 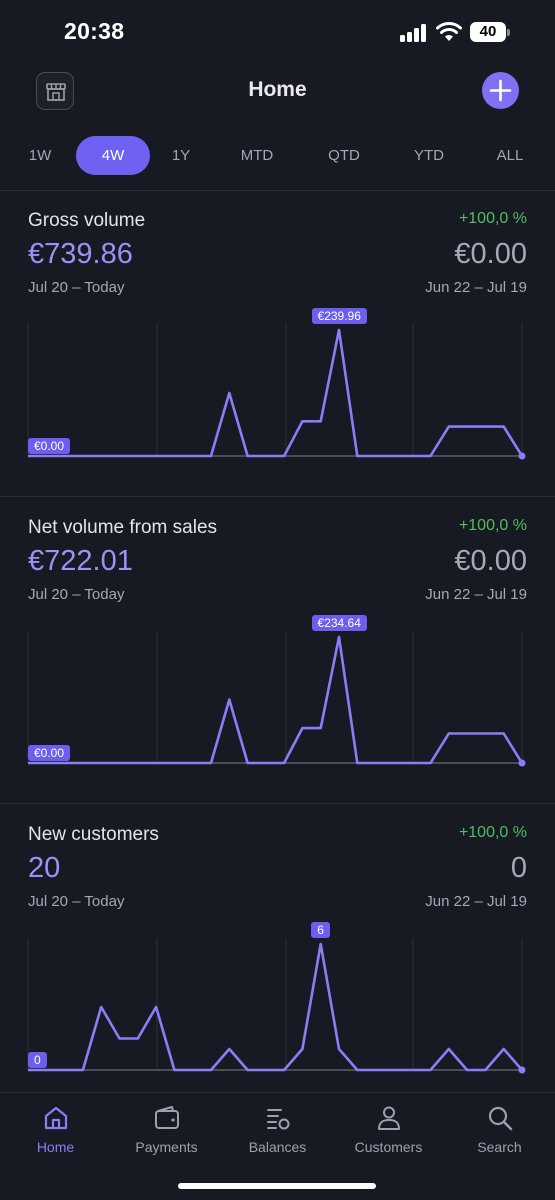 I want to click on app-header: Home, so click(x=277, y=91).